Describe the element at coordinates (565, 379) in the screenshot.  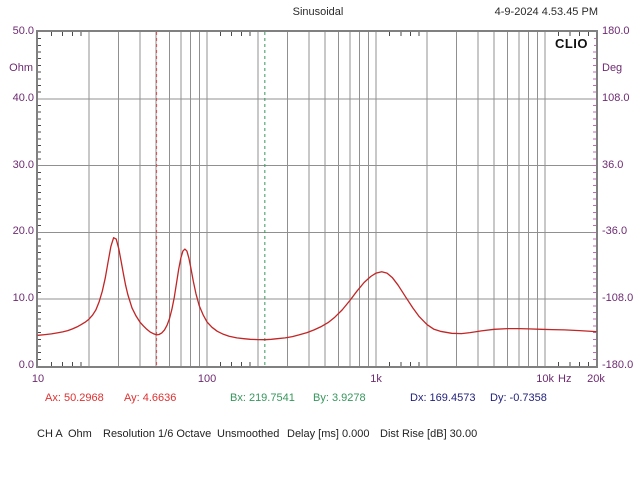
I see `x-axis-unit: Hz` at that location.